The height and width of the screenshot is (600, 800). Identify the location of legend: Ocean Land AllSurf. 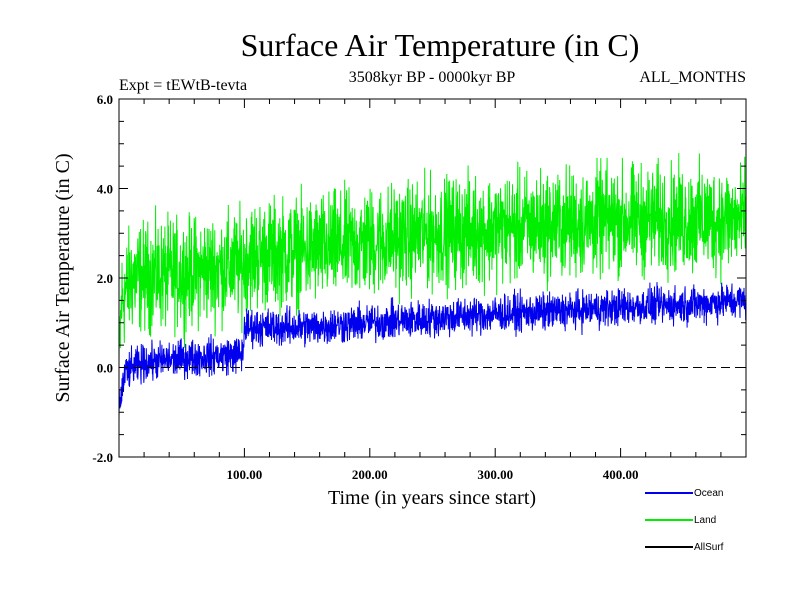
(684, 520).